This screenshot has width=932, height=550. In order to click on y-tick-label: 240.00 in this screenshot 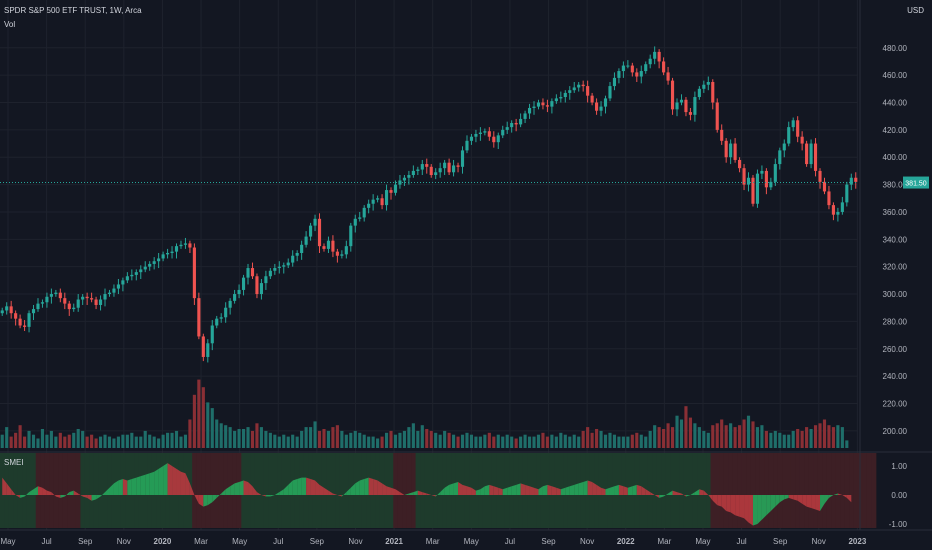, I will do `click(895, 376)`.